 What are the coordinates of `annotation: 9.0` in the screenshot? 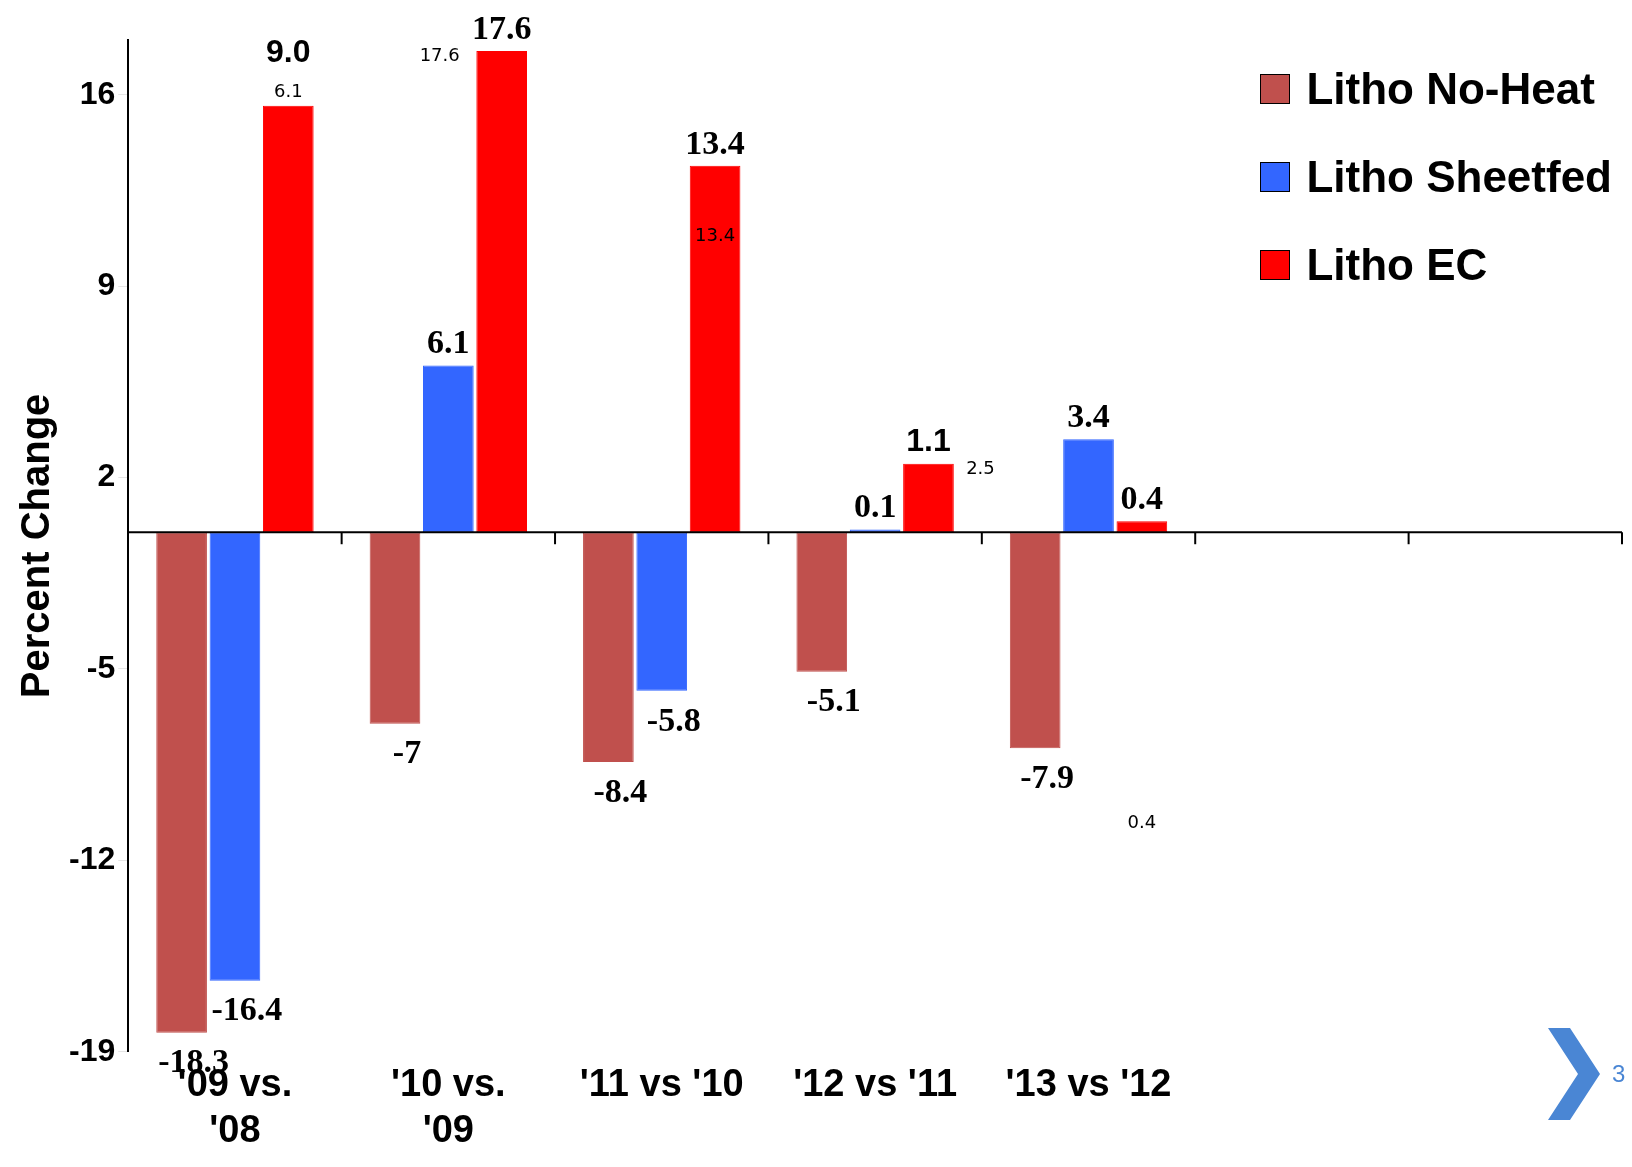 It's located at (288, 51).